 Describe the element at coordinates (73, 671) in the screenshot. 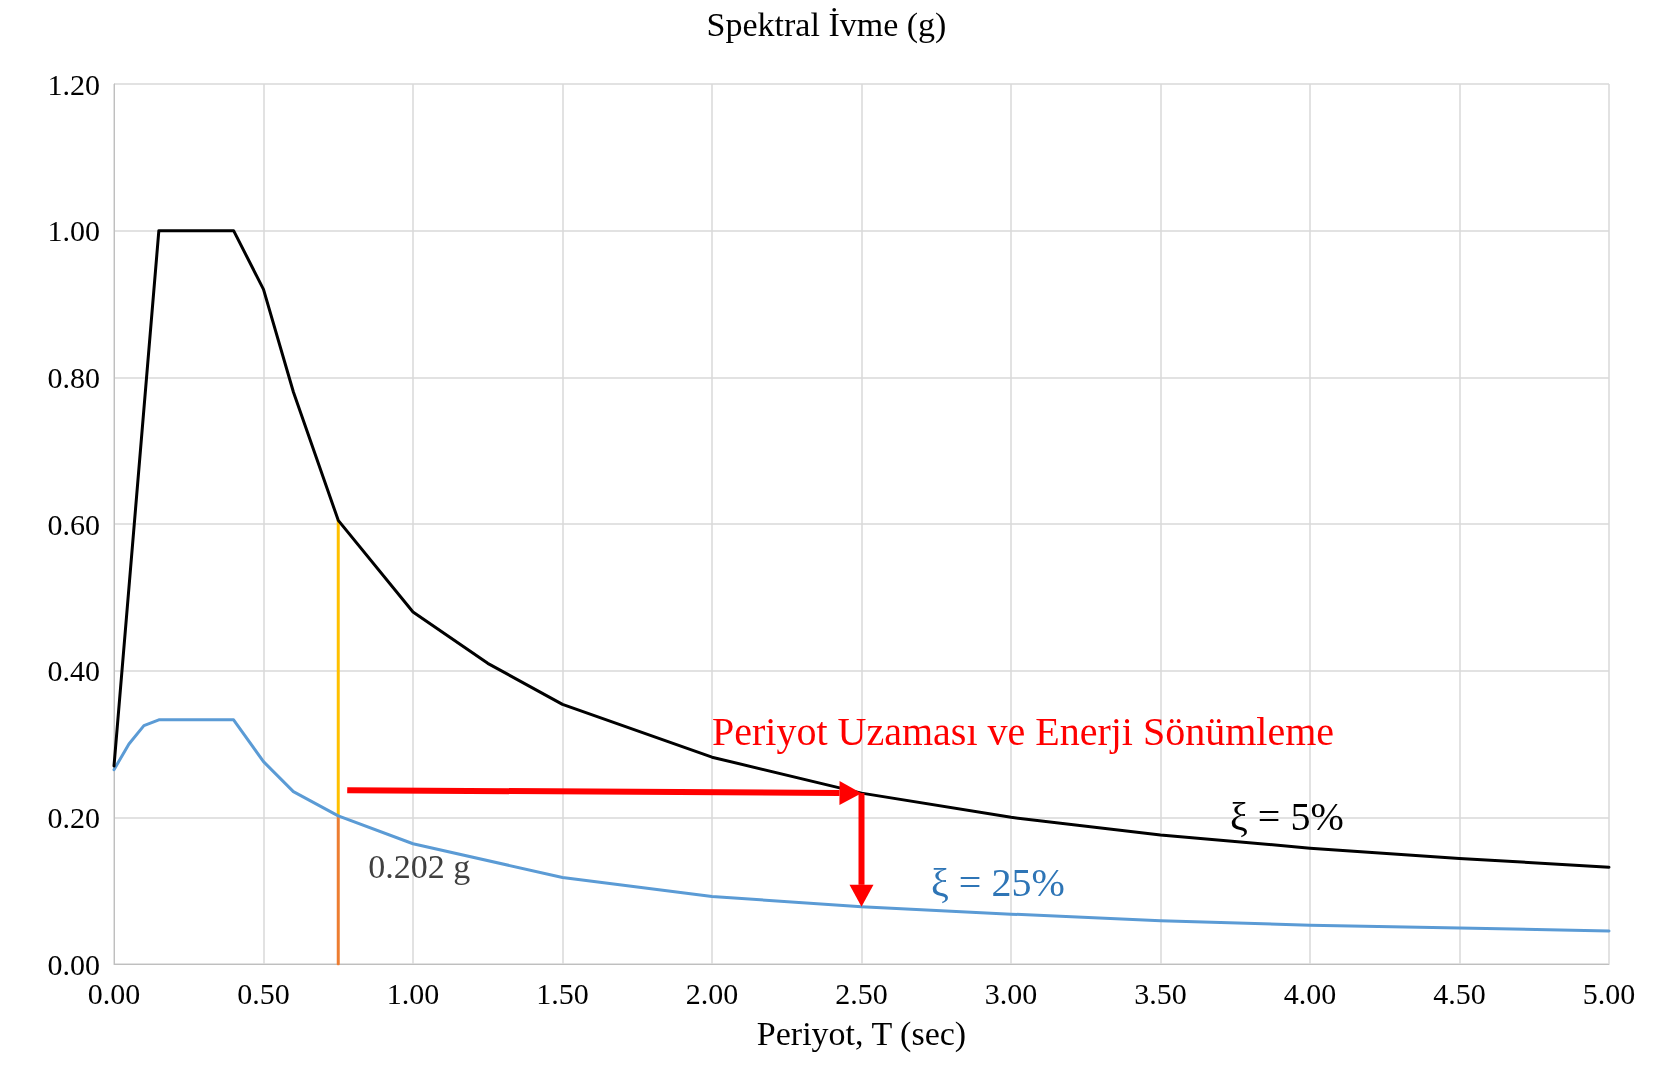

I see `y-tick-label: 0.40` at that location.